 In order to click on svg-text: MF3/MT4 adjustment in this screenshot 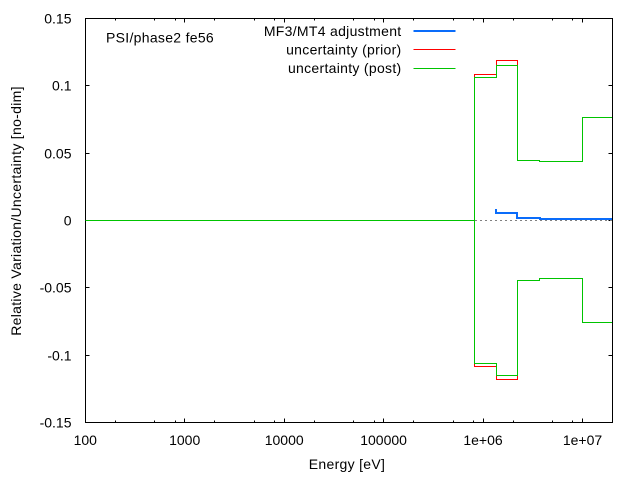, I will do `click(333, 31)`.